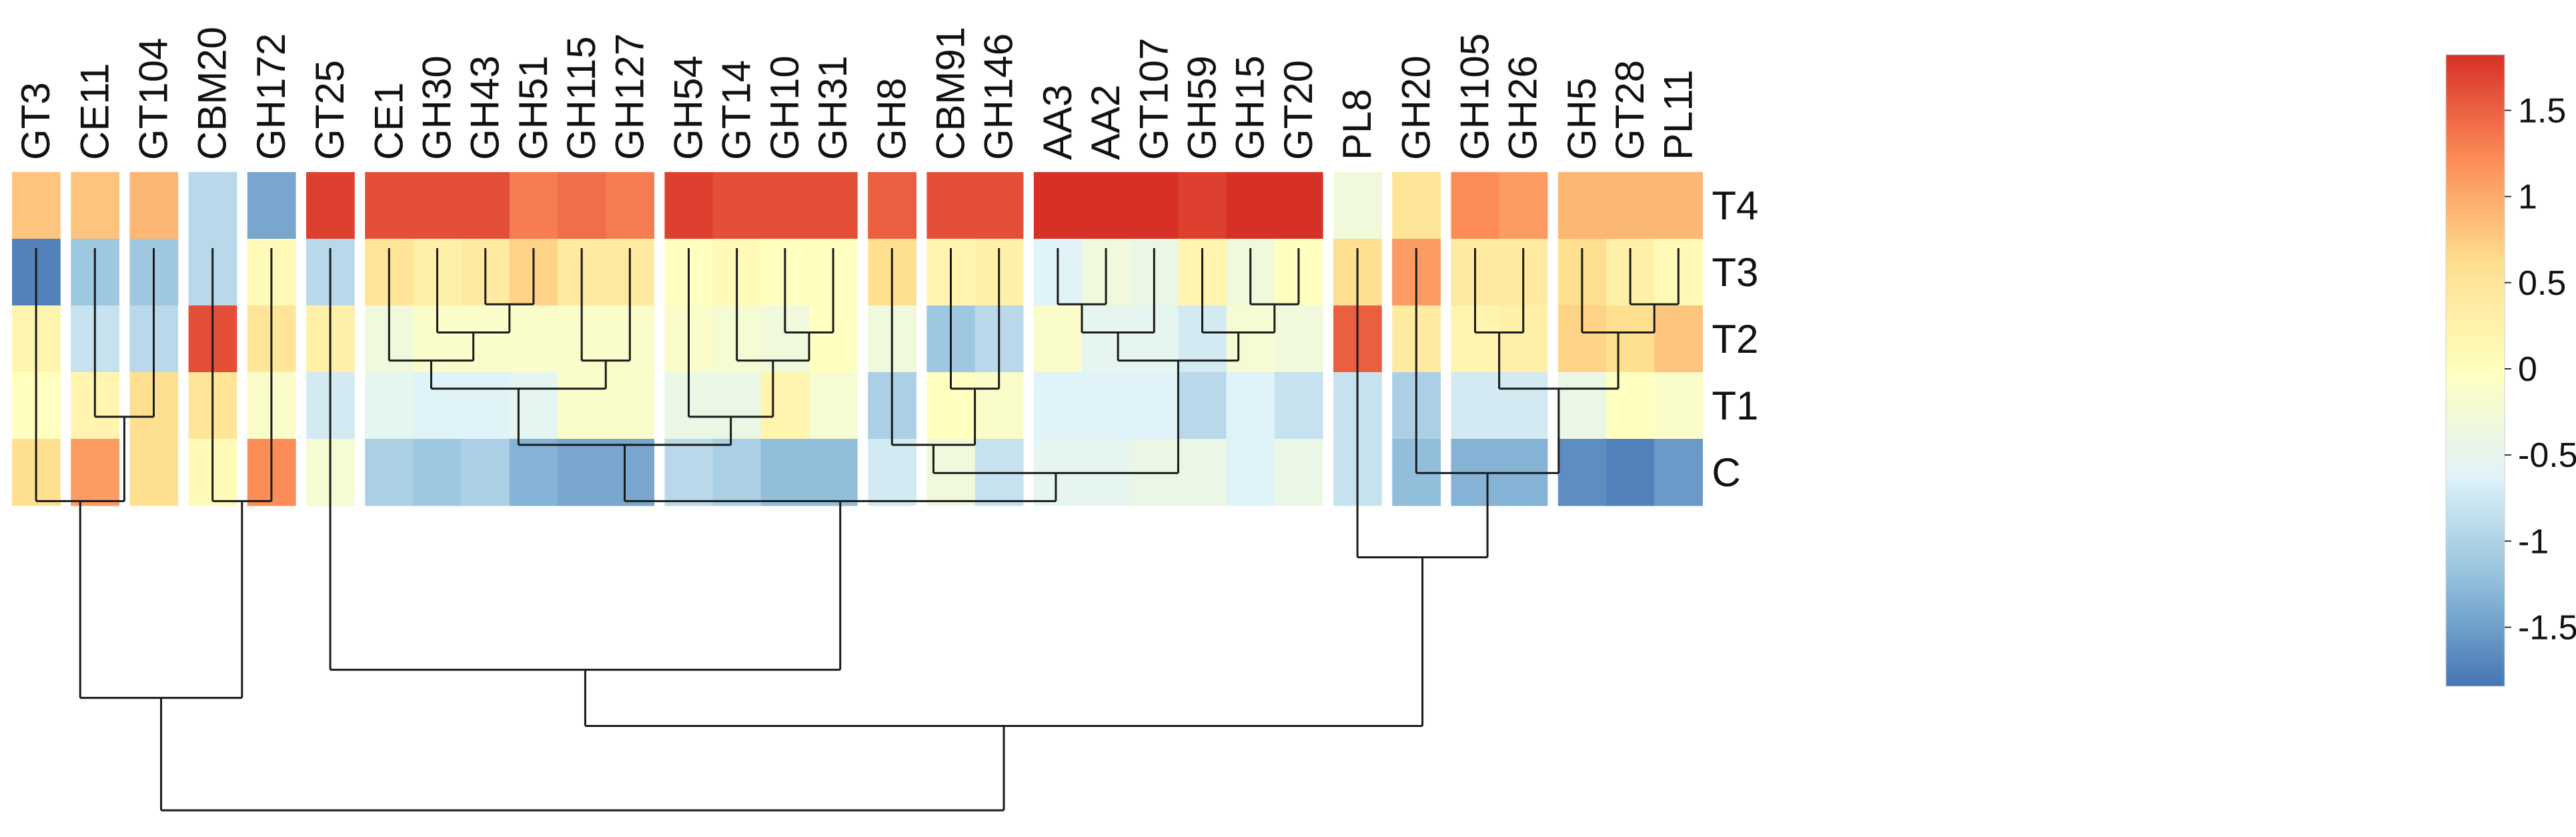  I want to click on color-scale-tick-label: 0.5, so click(2542, 283).